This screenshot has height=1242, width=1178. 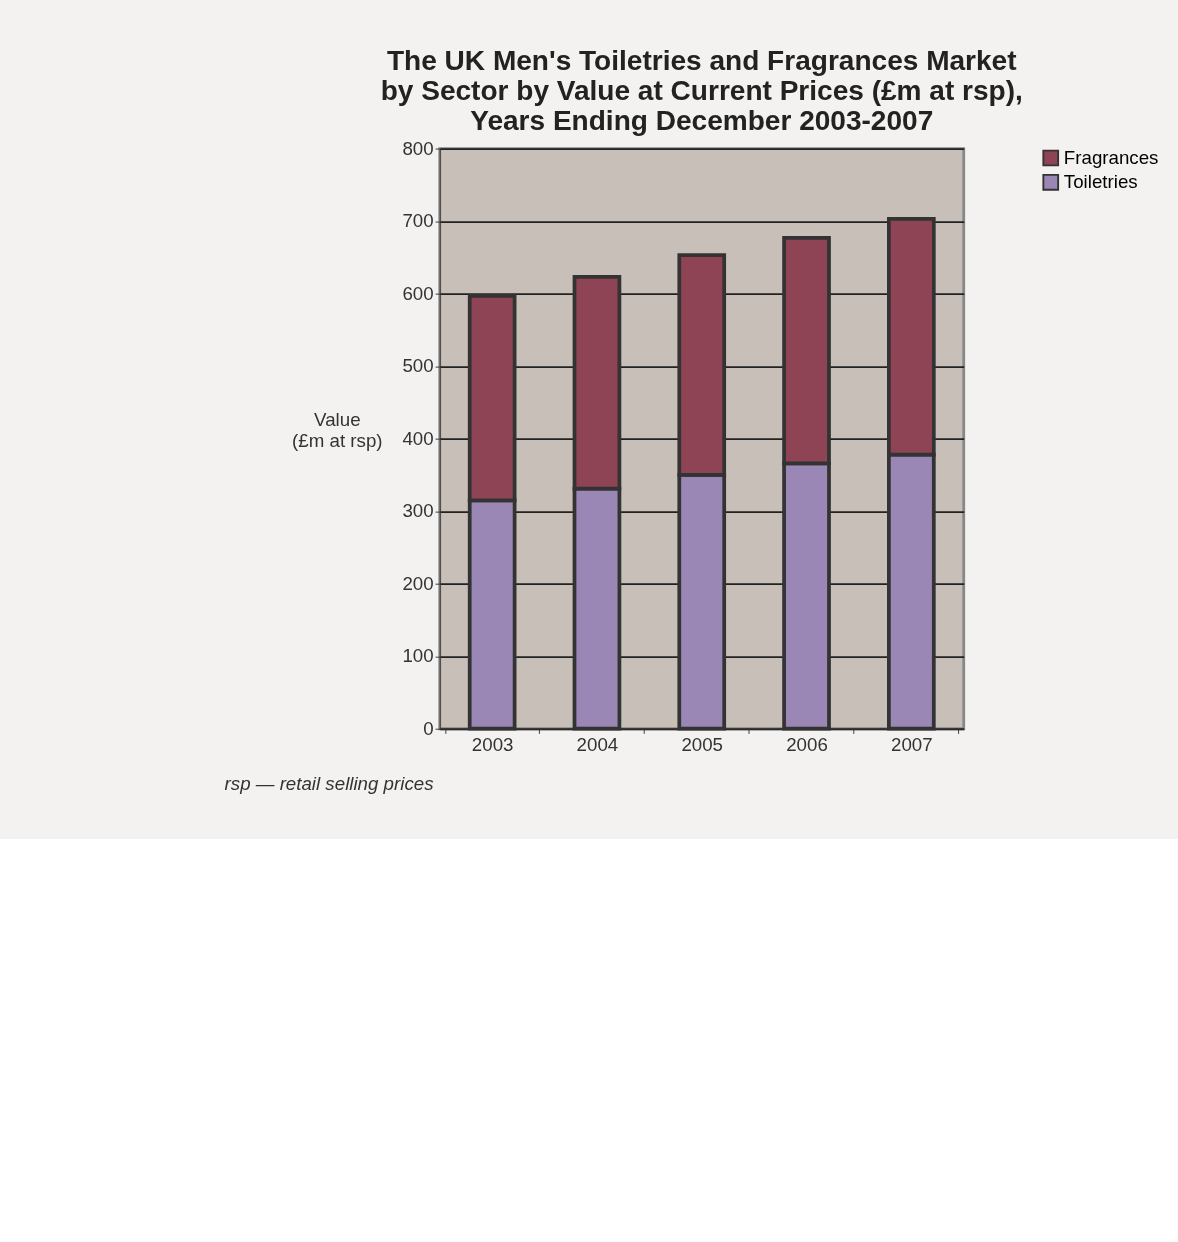 I want to click on y-tick-label: 200, so click(x=418, y=583).